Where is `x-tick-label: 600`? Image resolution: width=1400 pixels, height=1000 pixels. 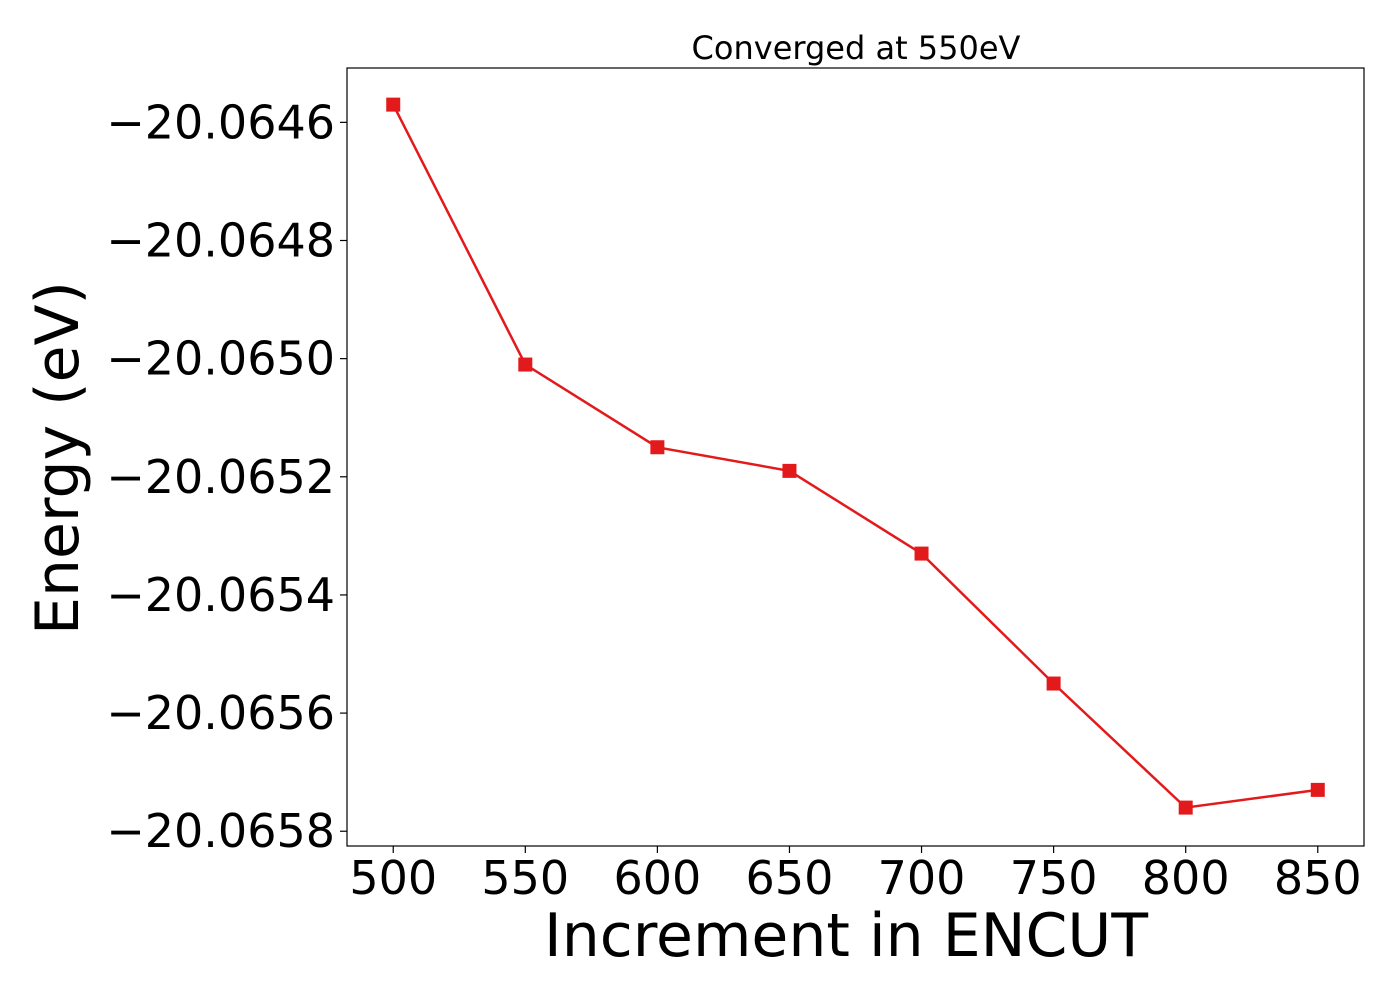 x-tick-label: 600 is located at coordinates (657, 878).